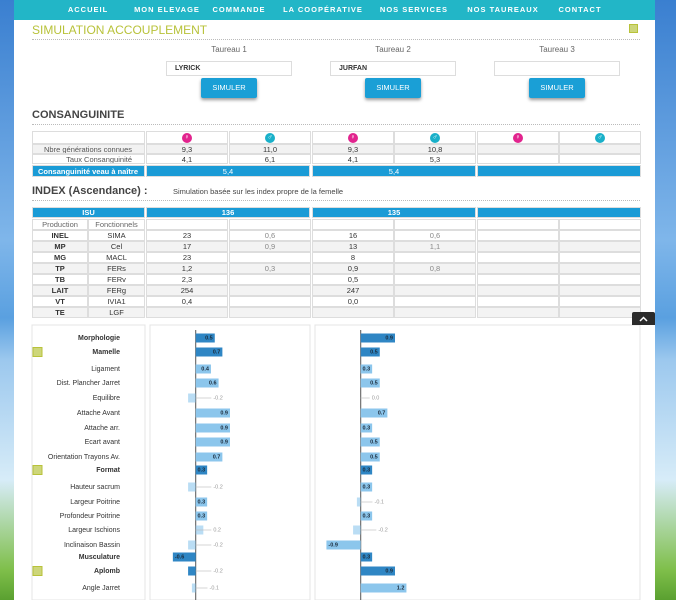 The width and height of the screenshot is (676, 600). What do you see at coordinates (99, 338) in the screenshot?
I see `category-label: Morphologie` at bounding box center [99, 338].